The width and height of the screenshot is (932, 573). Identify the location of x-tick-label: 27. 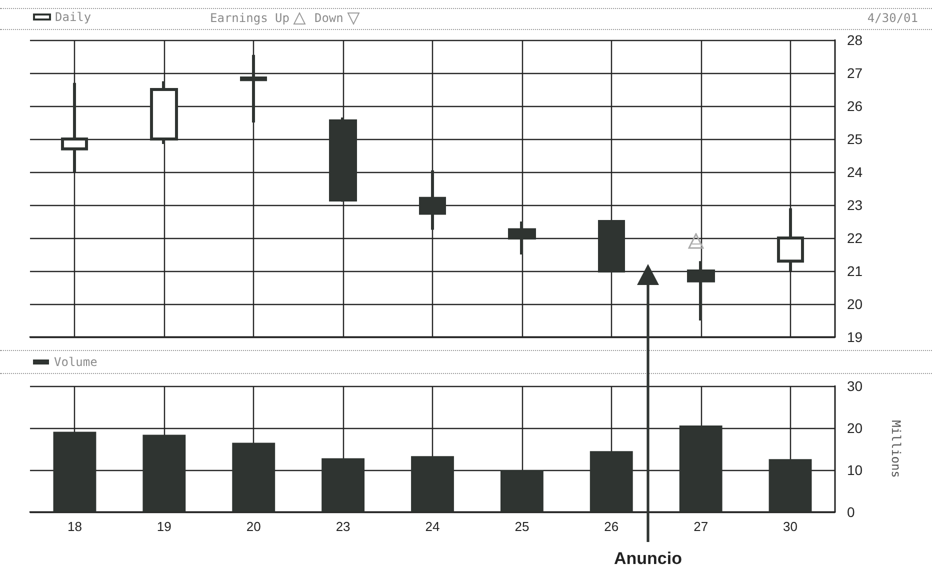
(701, 526).